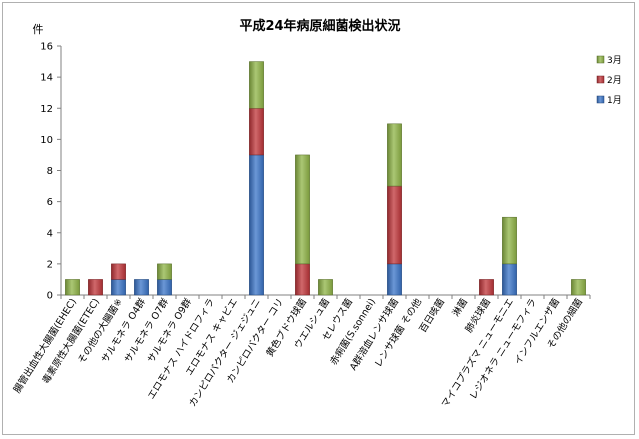  What do you see at coordinates (46, 109) in the screenshot?
I see `y-tick-label: 12` at bounding box center [46, 109].